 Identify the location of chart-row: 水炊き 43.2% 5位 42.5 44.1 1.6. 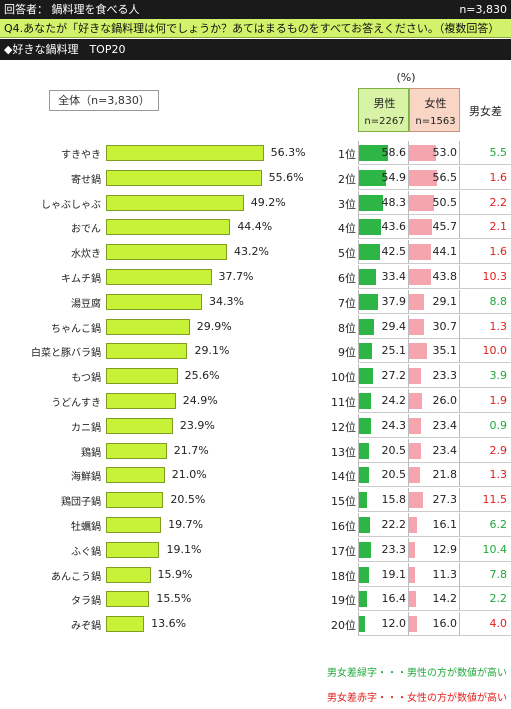
(255, 252).